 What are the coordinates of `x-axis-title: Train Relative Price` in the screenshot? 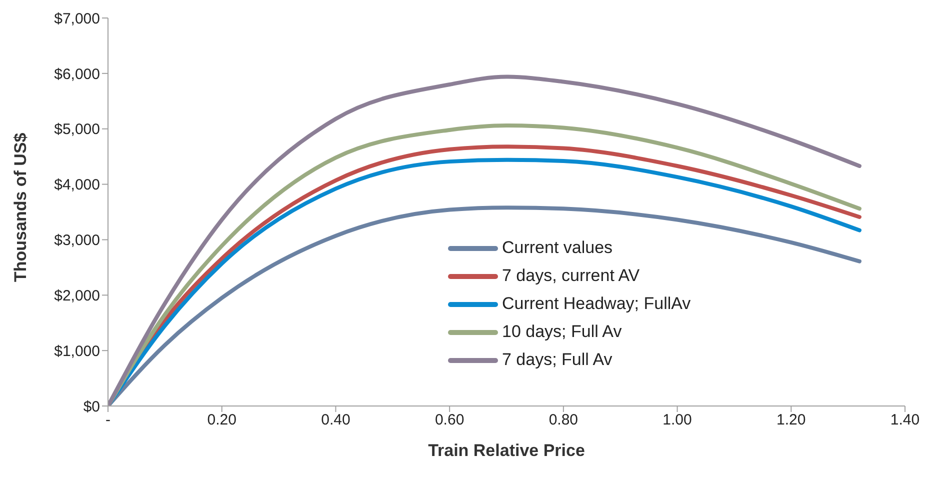 It's located at (506, 450).